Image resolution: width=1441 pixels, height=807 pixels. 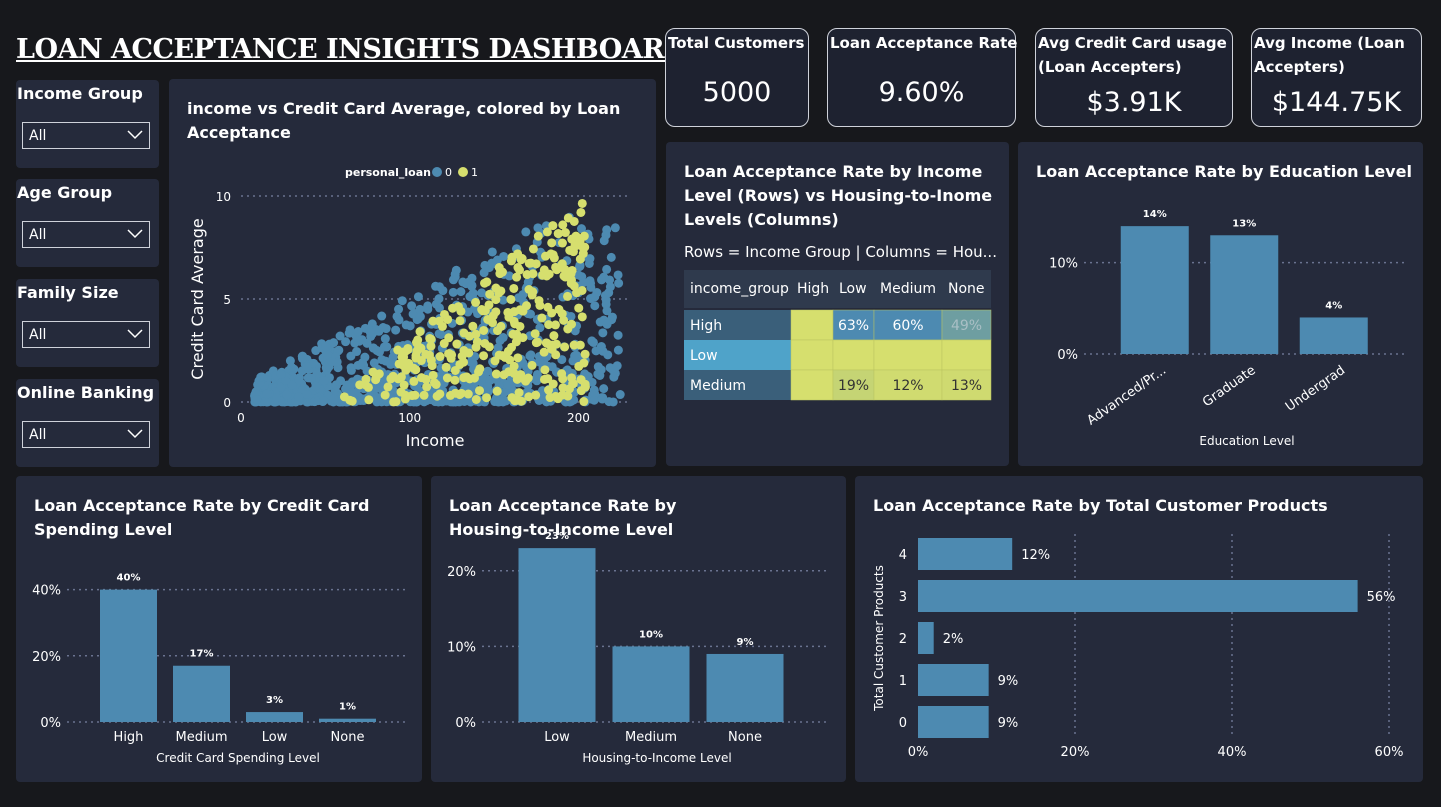 What do you see at coordinates (907, 386) in the screenshot?
I see `matrix-cell-value: 12%` at bounding box center [907, 386].